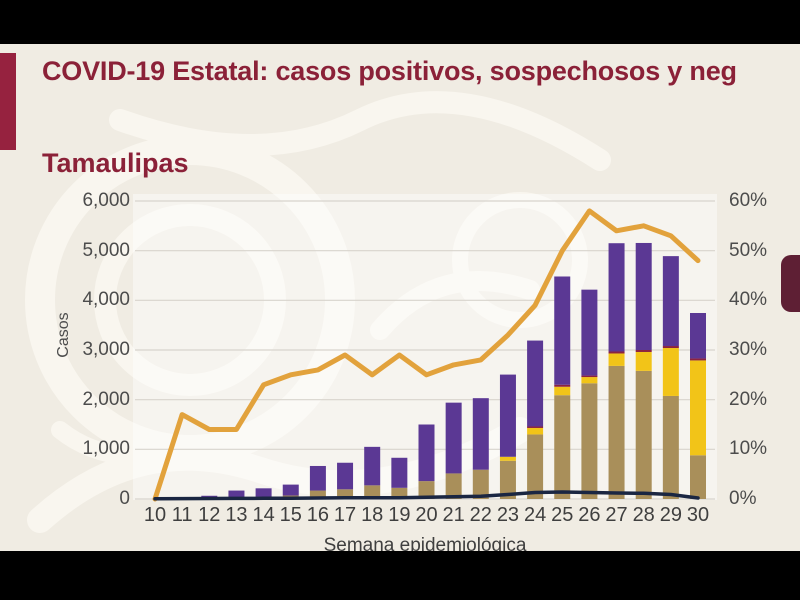 The image size is (800, 600). I want to click on x-tick-label: 22, so click(480, 515).